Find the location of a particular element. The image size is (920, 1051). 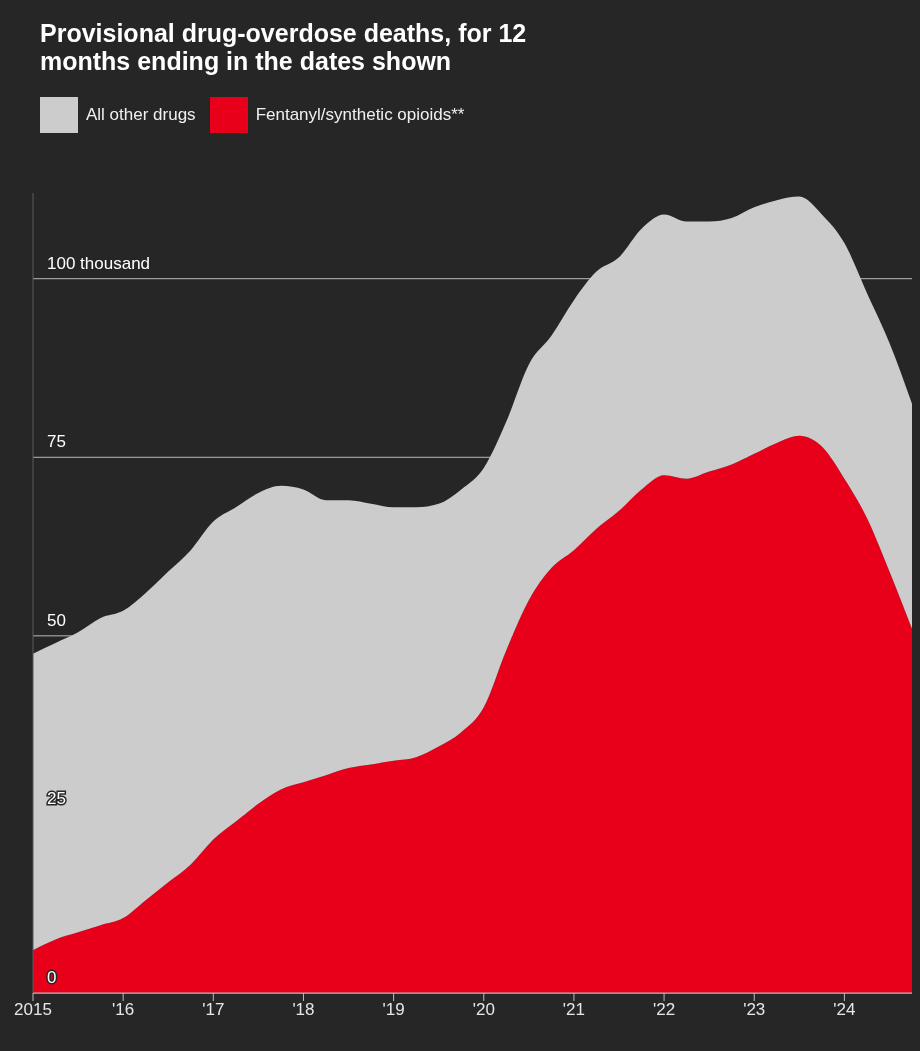

y-tick-label: 50 is located at coordinates (56, 620).